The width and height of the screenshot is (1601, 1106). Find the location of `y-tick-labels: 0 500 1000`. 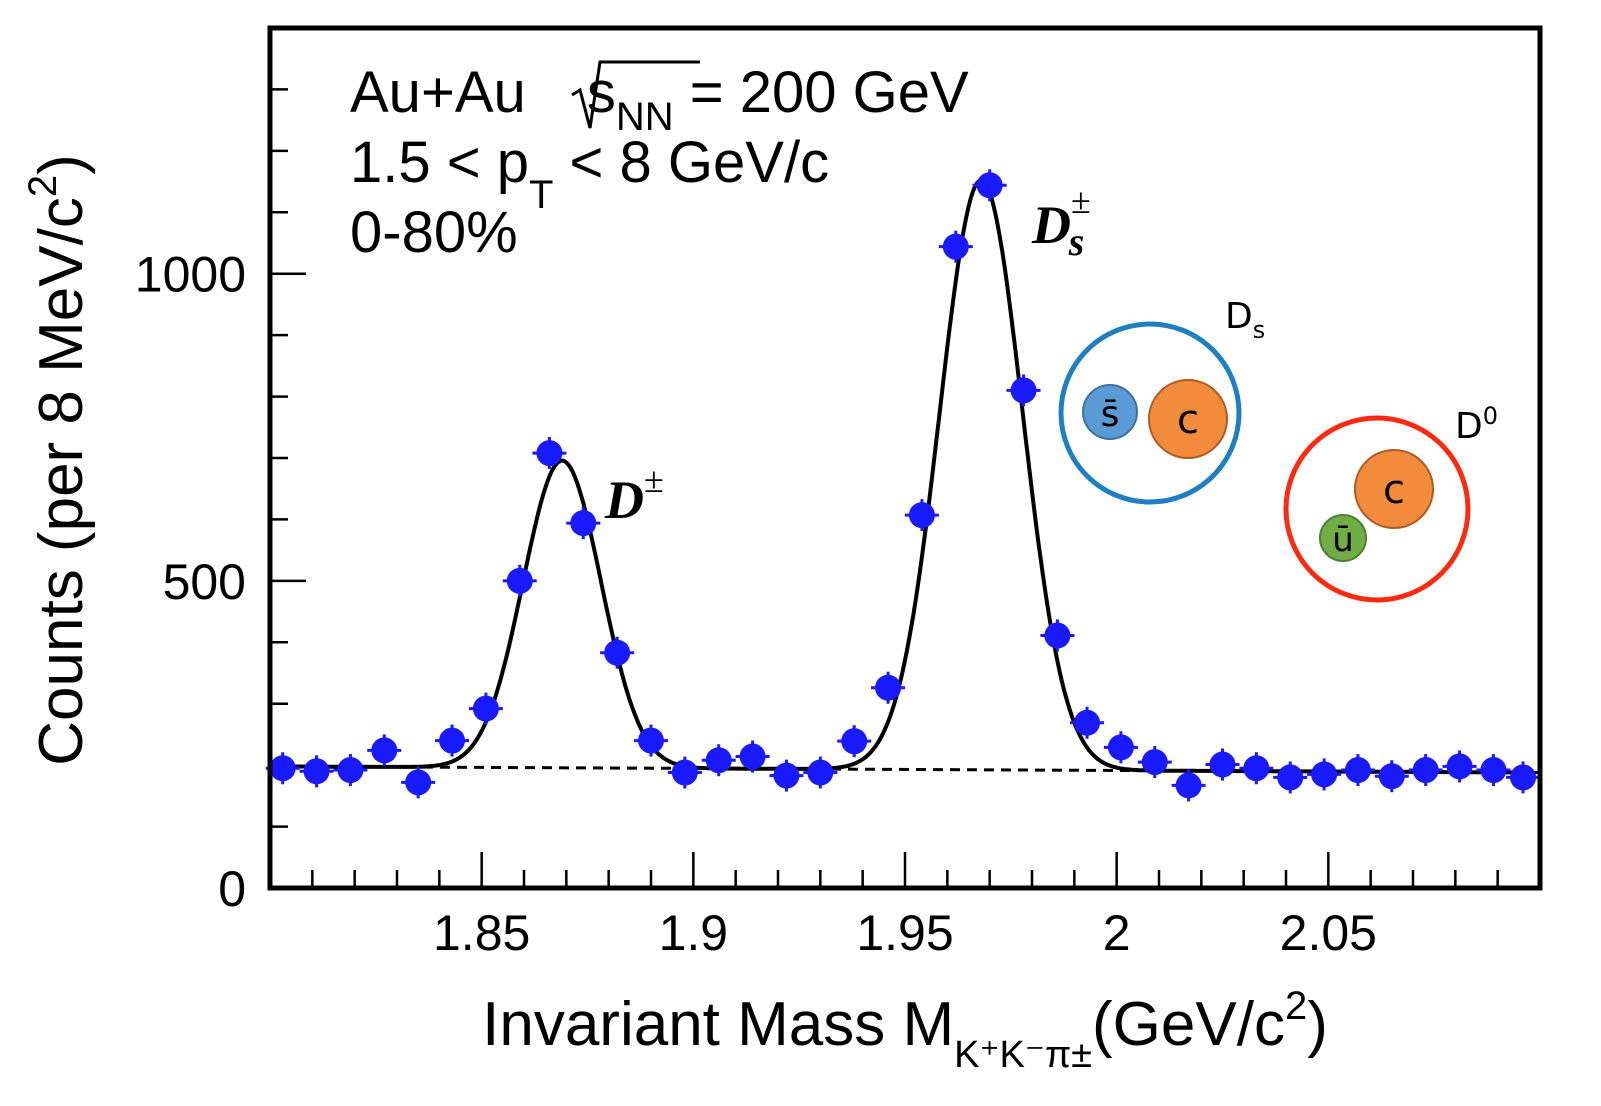

y-tick-labels: 0 500 1000 is located at coordinates (190, 582).